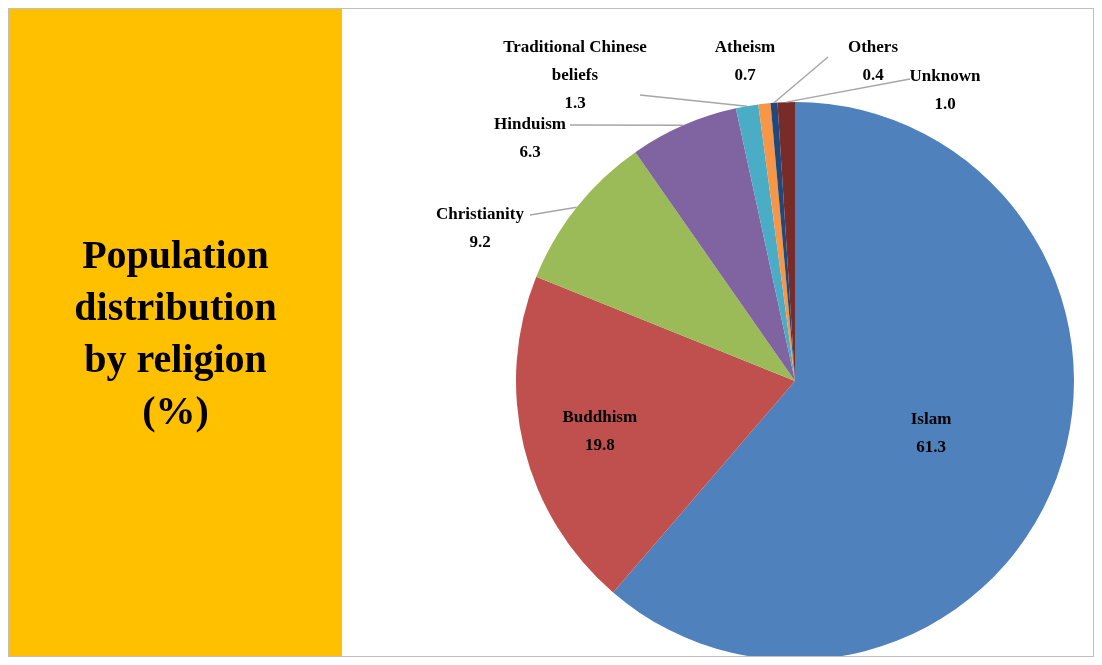  Describe the element at coordinates (873, 46) in the screenshot. I see `slice-label: Others` at that location.